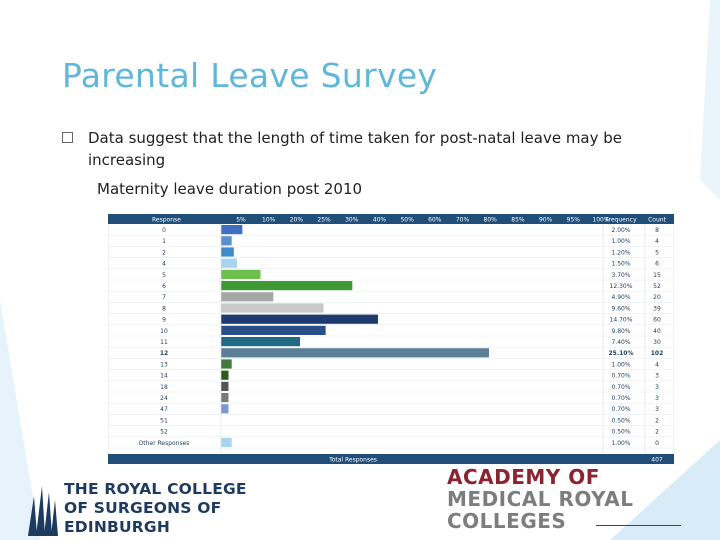 This screenshot has width=720, height=540. Describe the element at coordinates (657, 241) in the screenshot. I see `row-count-1: 4` at that location.